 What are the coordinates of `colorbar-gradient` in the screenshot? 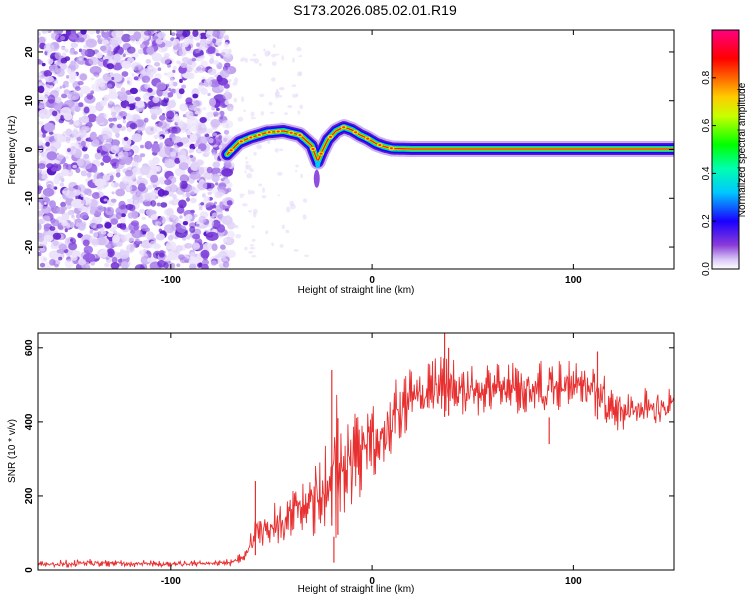 It's located at (725, 149).